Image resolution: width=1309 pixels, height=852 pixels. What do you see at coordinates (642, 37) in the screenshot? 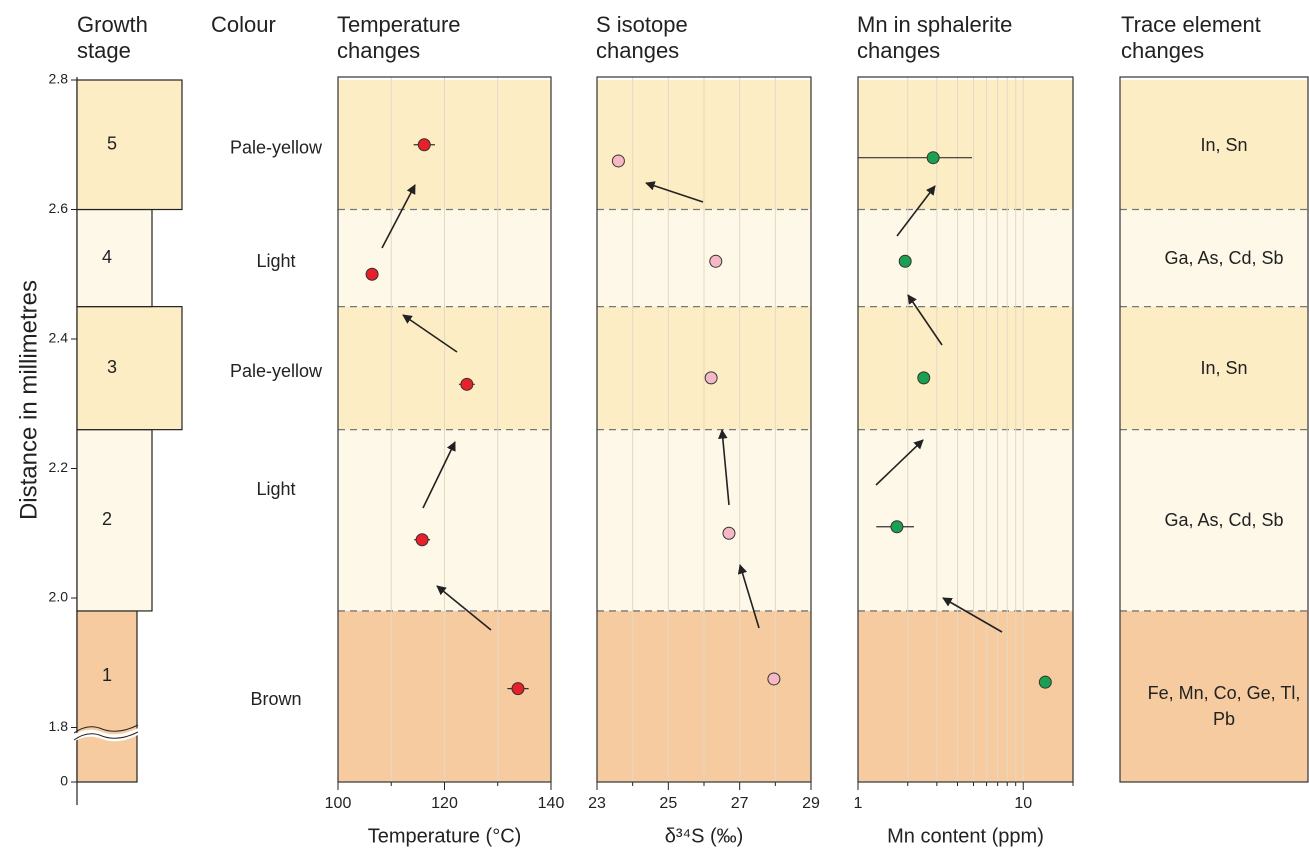
I see `panel-title: S isotope changes` at bounding box center [642, 37].